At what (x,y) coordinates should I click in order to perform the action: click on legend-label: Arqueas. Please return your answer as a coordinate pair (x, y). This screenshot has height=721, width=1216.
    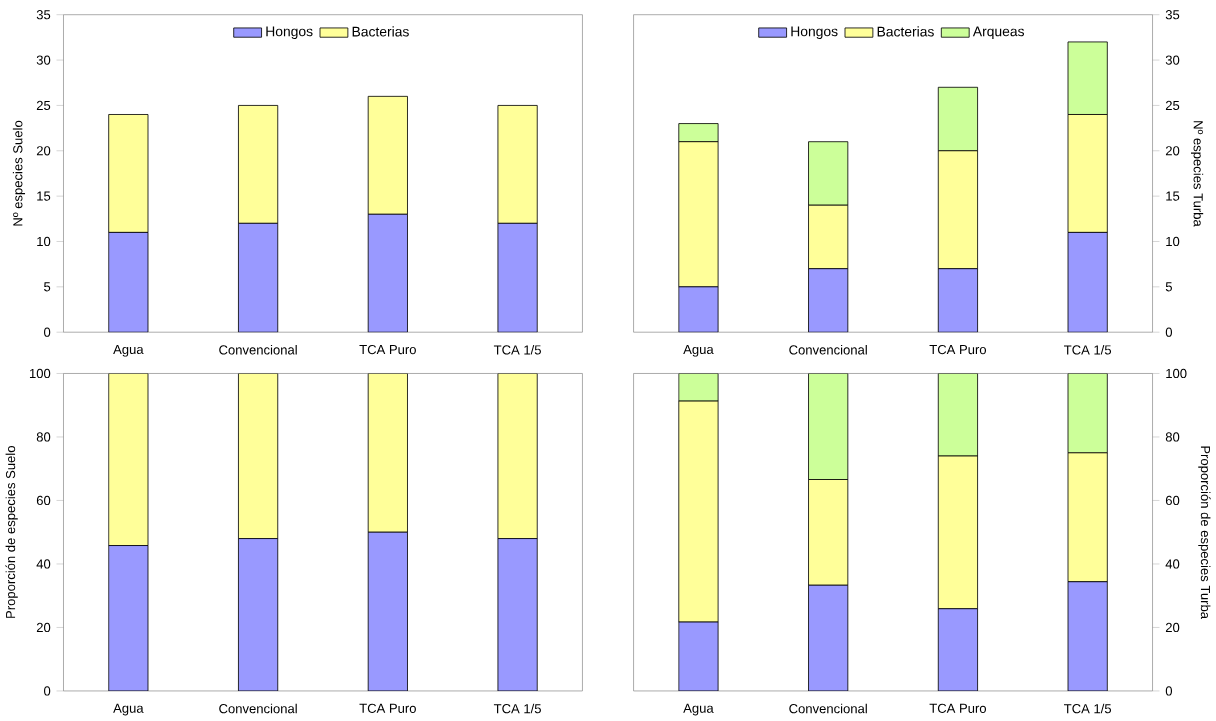
    Looking at the image, I should click on (998, 33).